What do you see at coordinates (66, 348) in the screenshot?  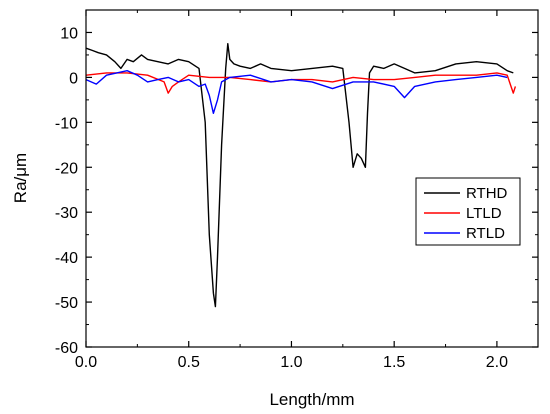 I see `y-tick-label: -60` at bounding box center [66, 348].